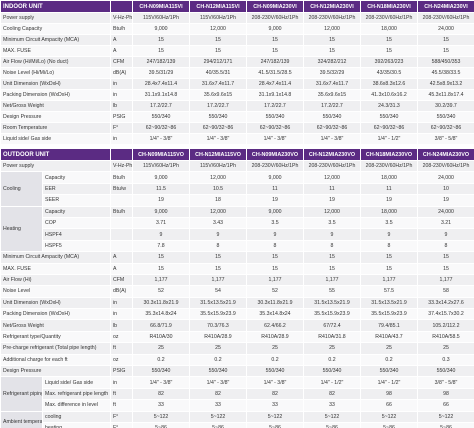  What do you see at coordinates (445, 291) in the screenshot?
I see `spec-value: 58` at bounding box center [445, 291].